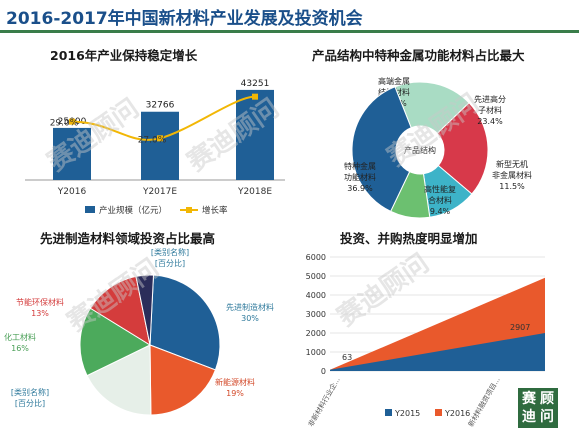 Image resolution: width=579 pixels, height=443 pixels. I want to click on pie-slice-label: 新能源材料, so click(235, 382).